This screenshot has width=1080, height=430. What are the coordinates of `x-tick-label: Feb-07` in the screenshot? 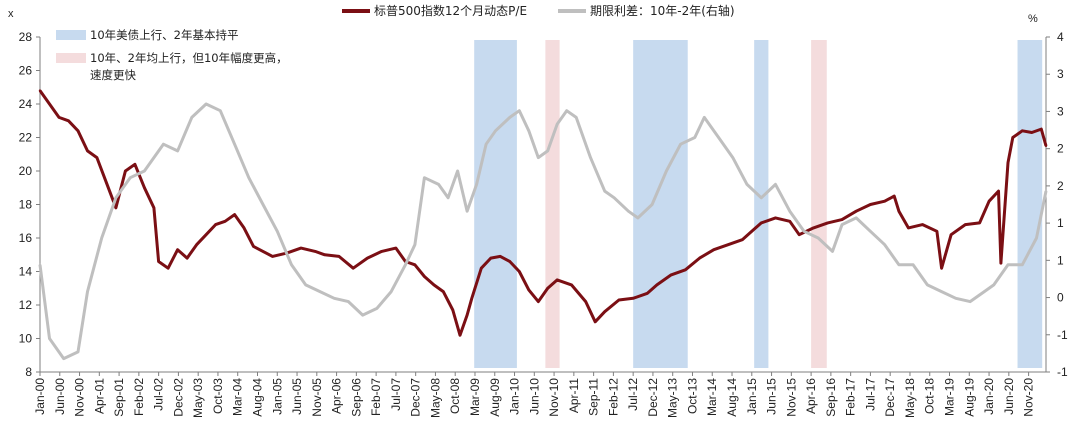 It's located at (376, 397).